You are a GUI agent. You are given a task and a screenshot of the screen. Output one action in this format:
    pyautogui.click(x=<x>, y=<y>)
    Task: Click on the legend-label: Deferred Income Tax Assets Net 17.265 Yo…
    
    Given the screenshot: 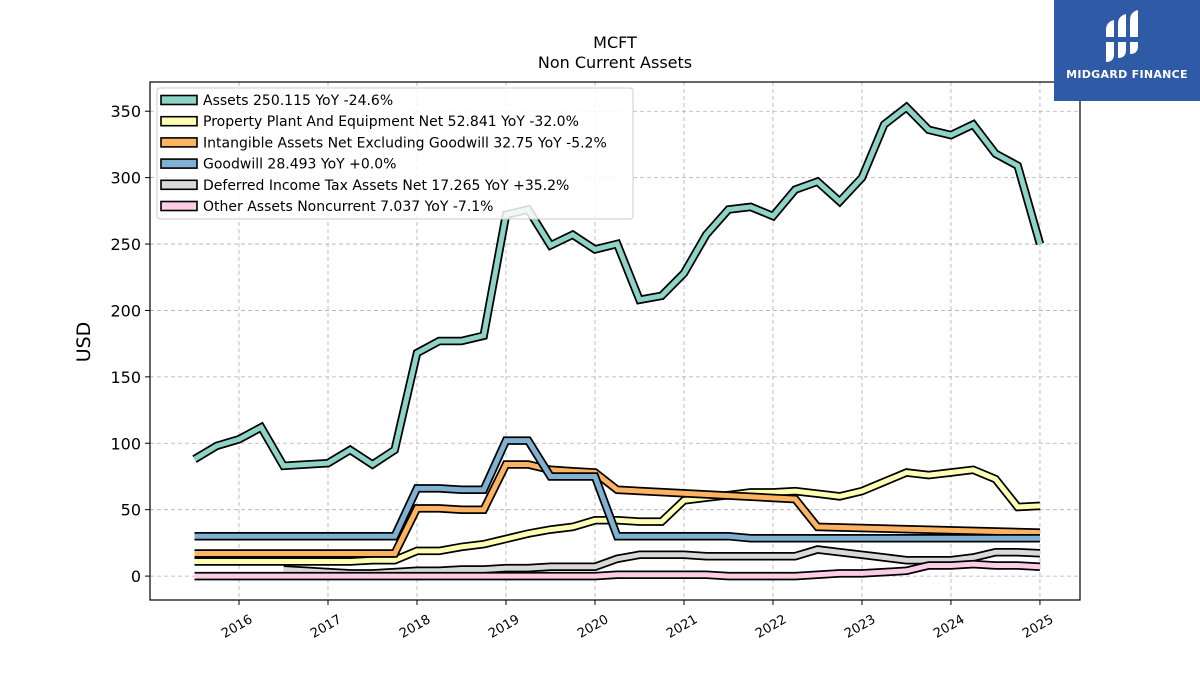 What is the action you would take?
    pyautogui.click(x=386, y=186)
    